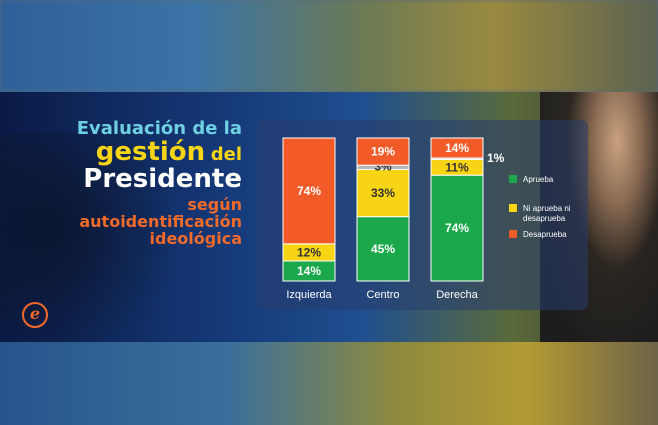 The image size is (658, 425). I want to click on data-label-derecha-1: 11%, so click(457, 167).